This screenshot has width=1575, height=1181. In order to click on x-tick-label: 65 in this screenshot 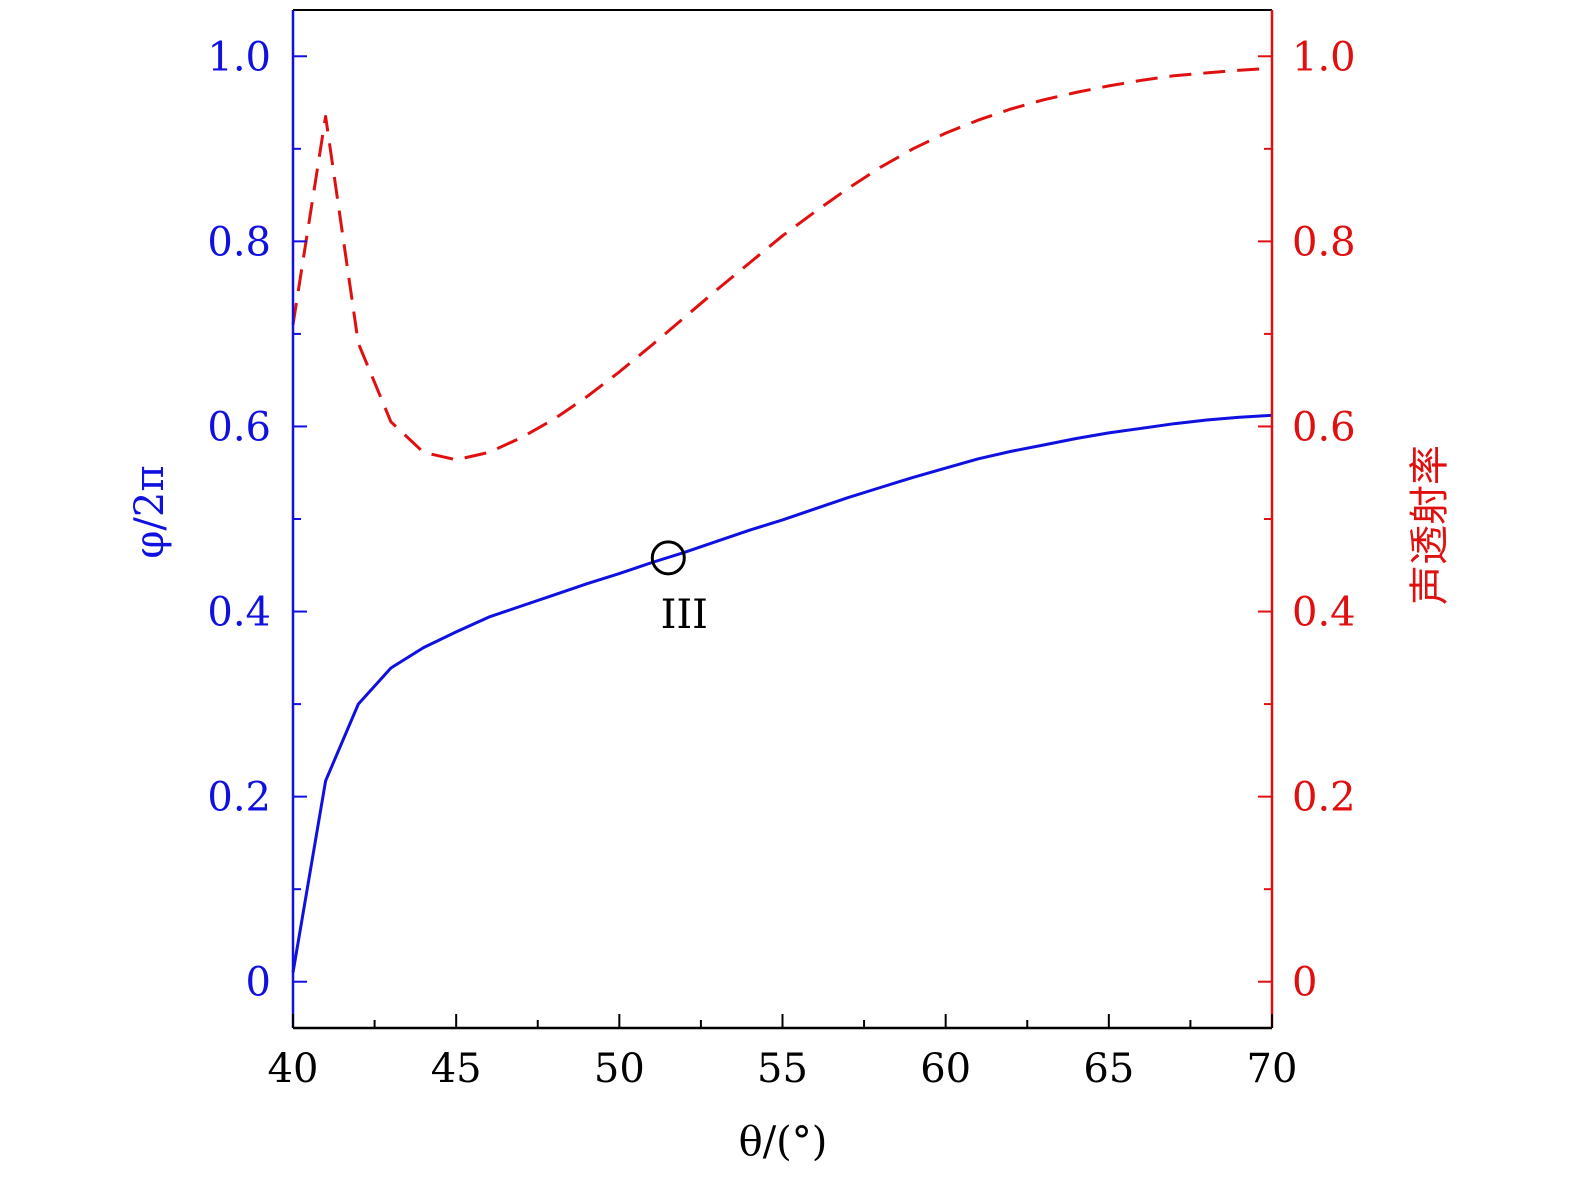, I will do `click(1108, 1069)`.